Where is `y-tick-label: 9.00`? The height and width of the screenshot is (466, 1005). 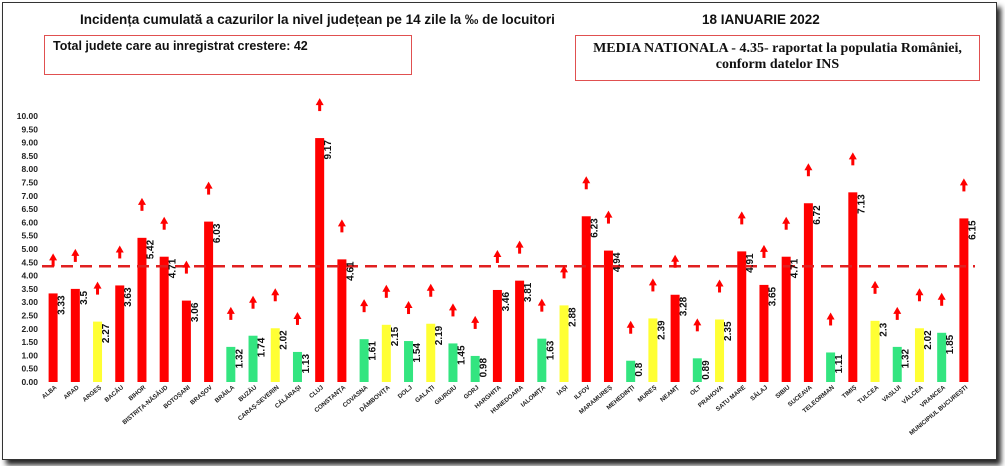 y-tick-label: 9.00 is located at coordinates (29, 143).